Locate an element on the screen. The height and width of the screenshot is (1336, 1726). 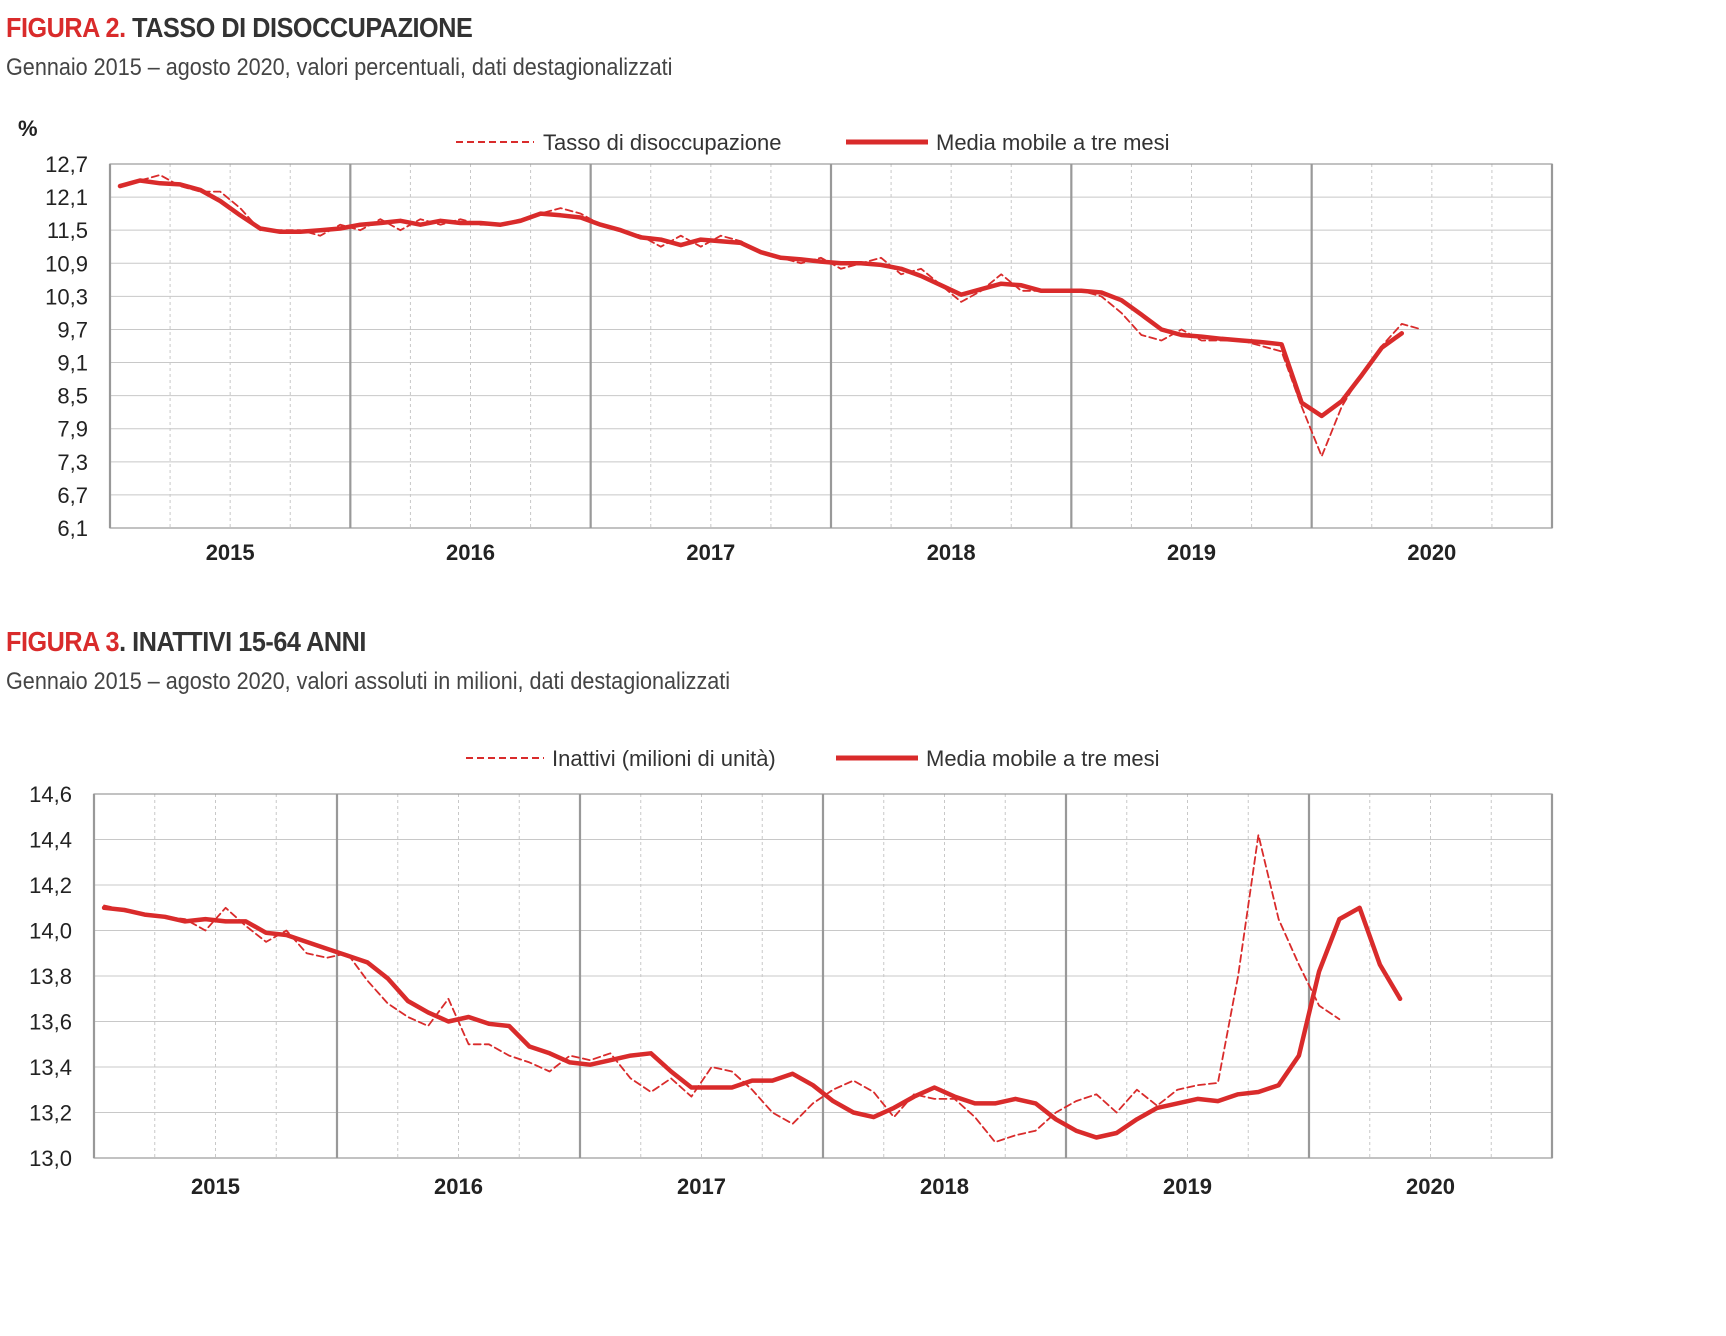
y-tick-label: 13,2 is located at coordinates (50, 1113).